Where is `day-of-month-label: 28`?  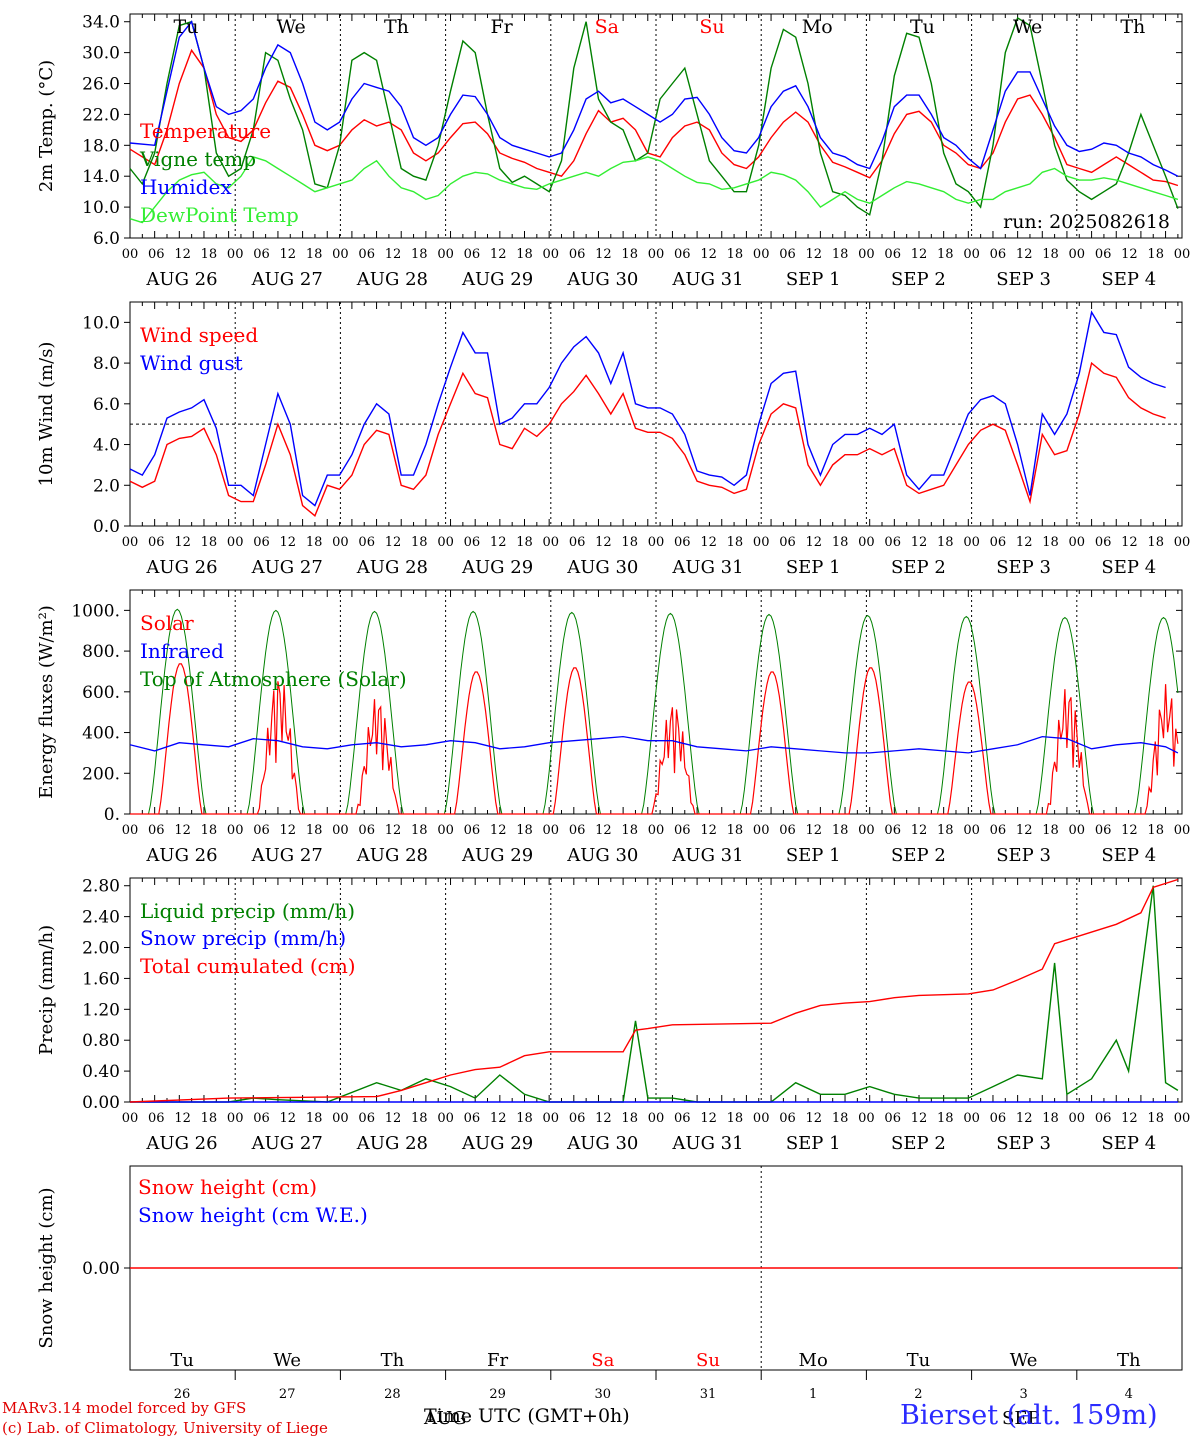
day-of-month-label: 28 is located at coordinates (392, 1394).